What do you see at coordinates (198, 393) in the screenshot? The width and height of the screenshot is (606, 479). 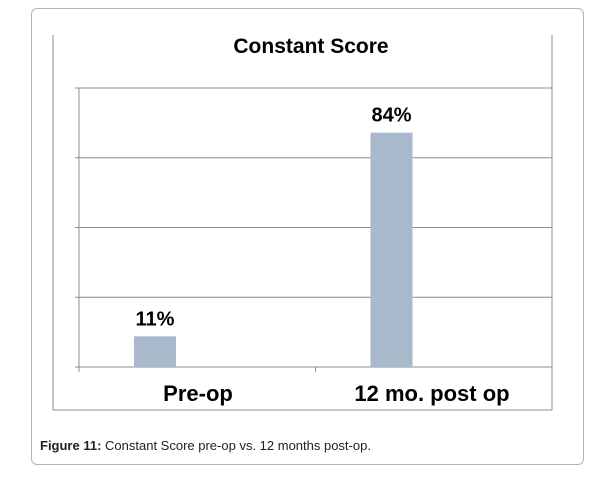 I see `category-label: Pre-op` at bounding box center [198, 393].